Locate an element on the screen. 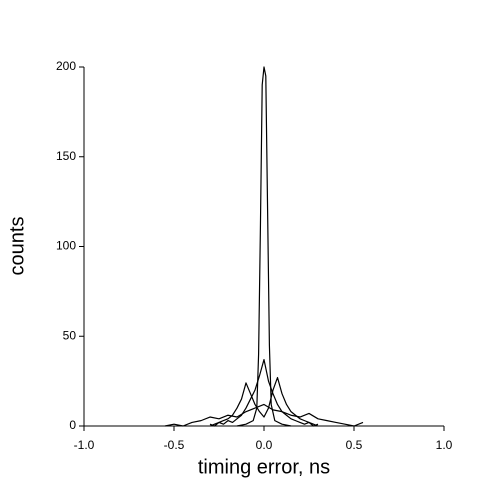 This screenshot has width=477, height=490. y-tick-label: 0 is located at coordinates (72, 425).